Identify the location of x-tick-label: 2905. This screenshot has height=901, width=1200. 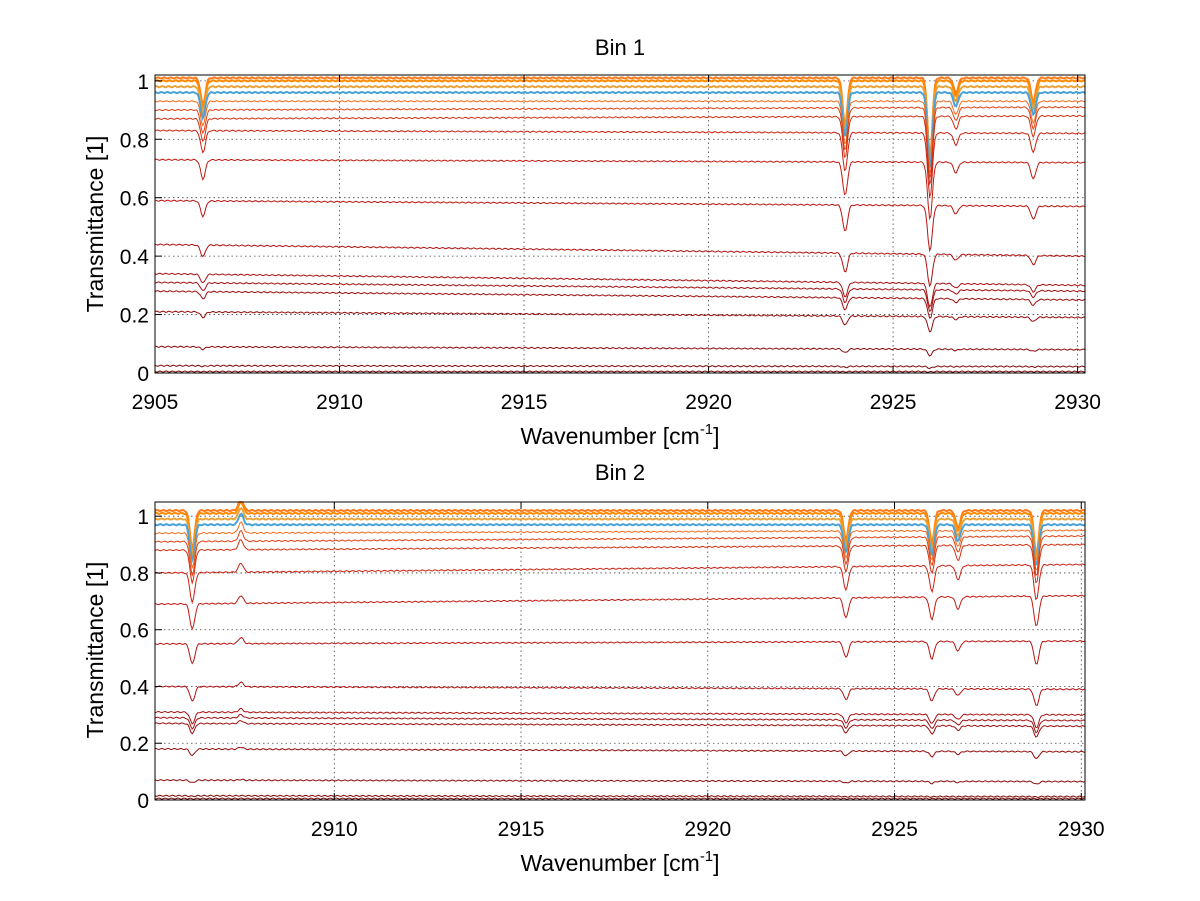
(155, 402).